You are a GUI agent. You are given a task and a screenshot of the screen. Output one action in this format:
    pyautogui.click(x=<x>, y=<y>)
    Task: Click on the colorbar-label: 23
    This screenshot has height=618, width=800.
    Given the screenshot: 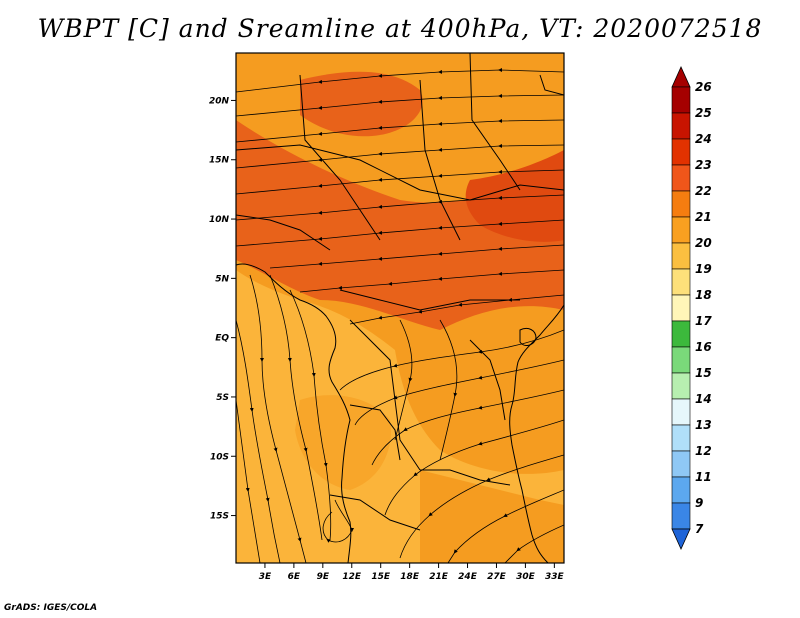 What is the action you would take?
    pyautogui.click(x=703, y=165)
    